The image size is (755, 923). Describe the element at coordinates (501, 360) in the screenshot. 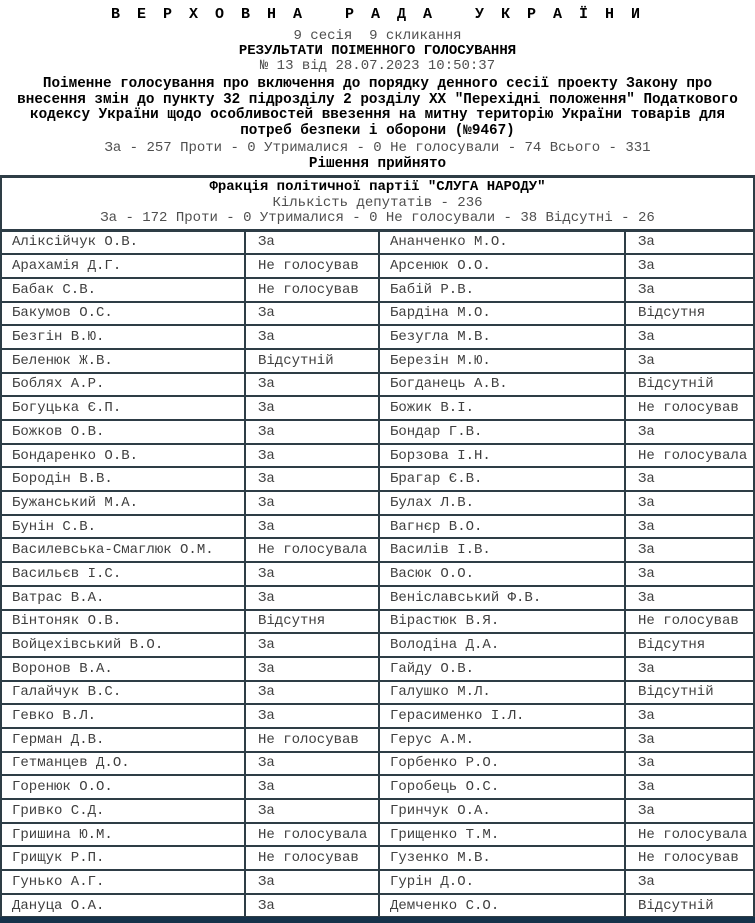

I see `deputy-name: Березін М.Ю.` at that location.